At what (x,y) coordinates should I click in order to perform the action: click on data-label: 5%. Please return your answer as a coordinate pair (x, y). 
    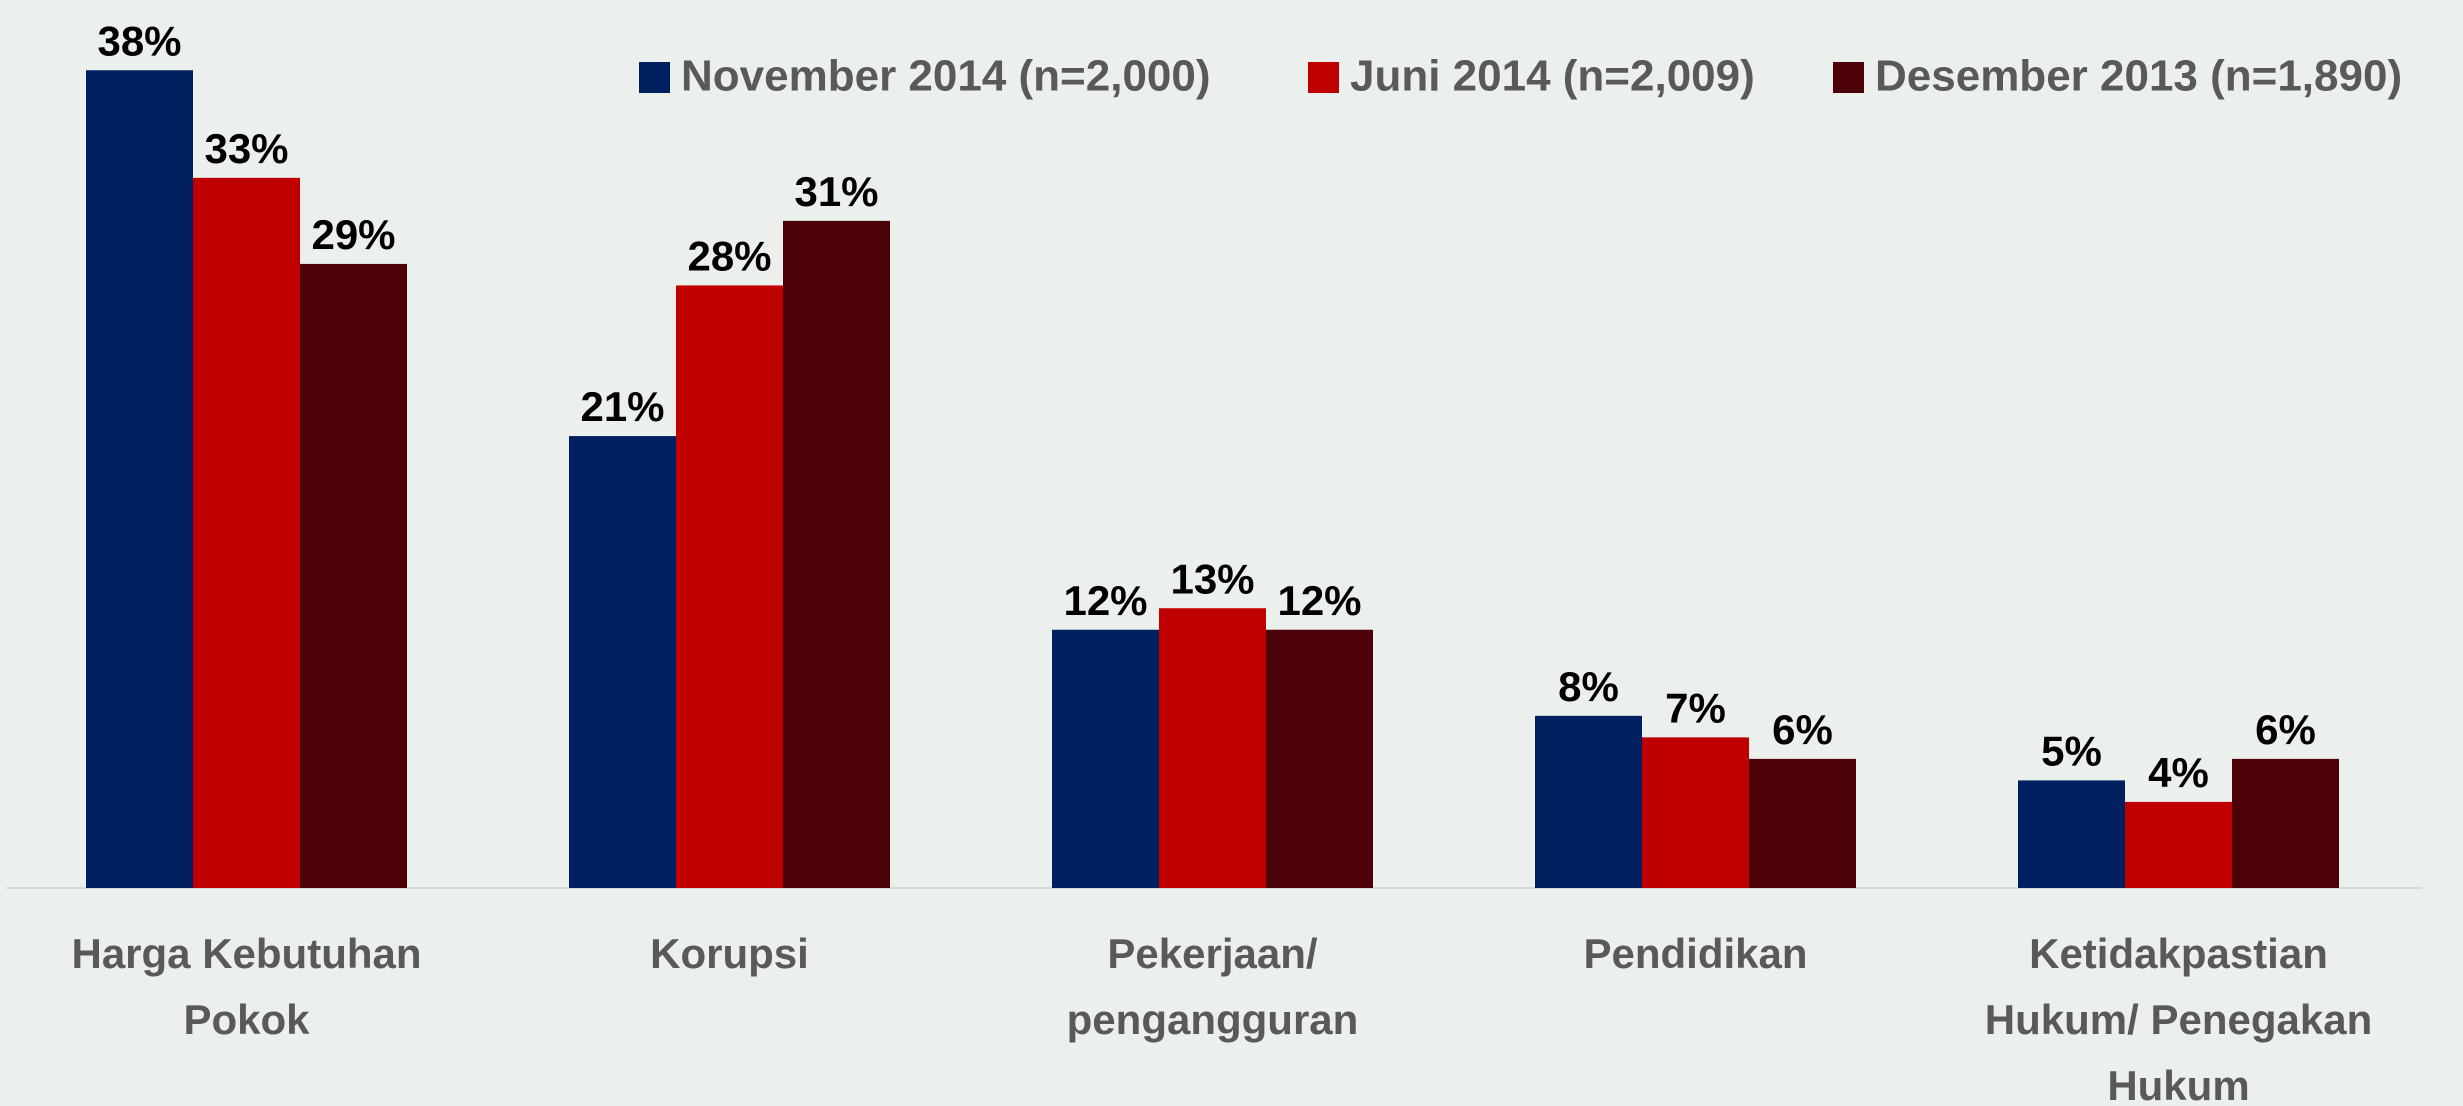
    Looking at the image, I should click on (2071, 750).